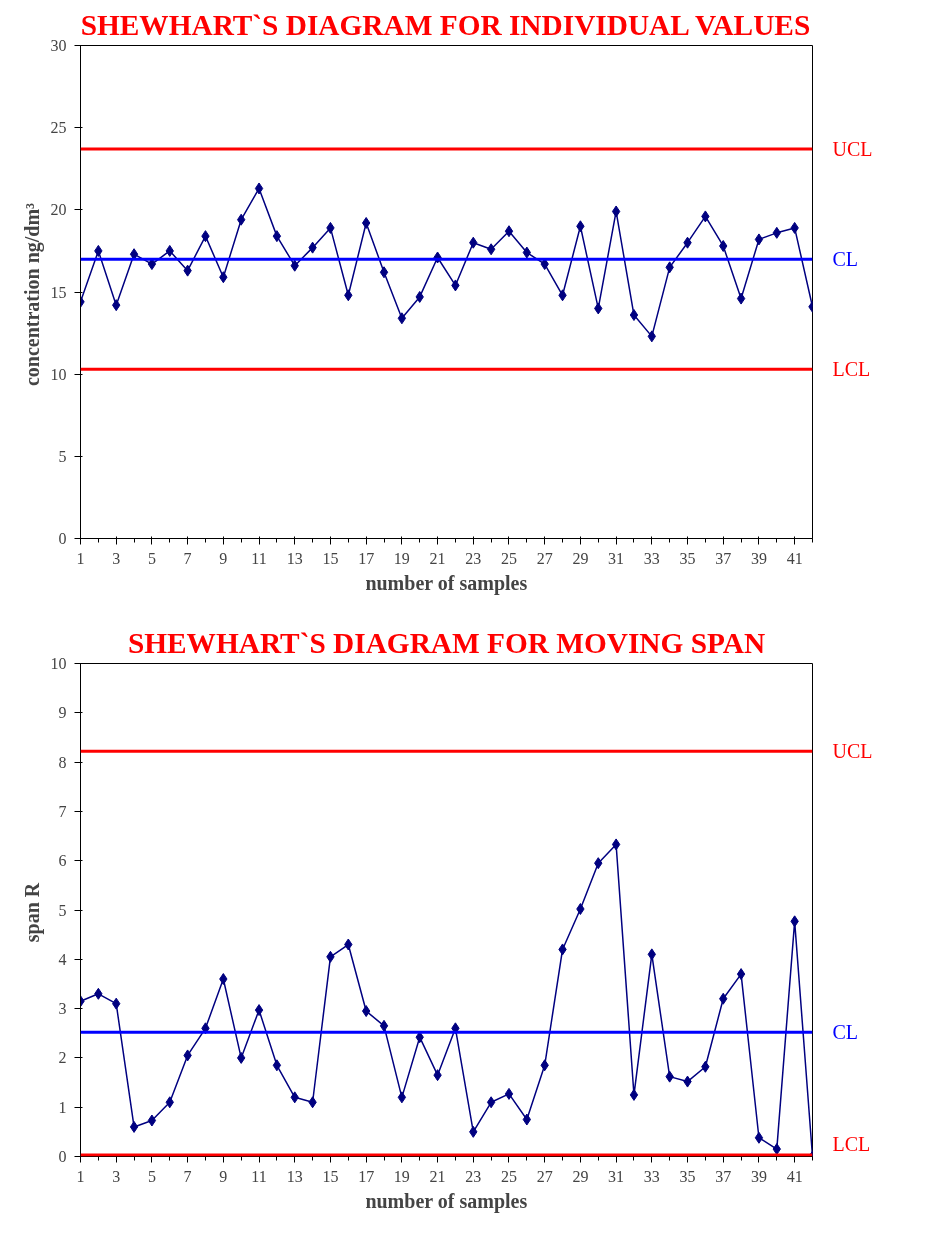  I want to click on y-axis-title: concentration ng/dm³, so click(32, 294).